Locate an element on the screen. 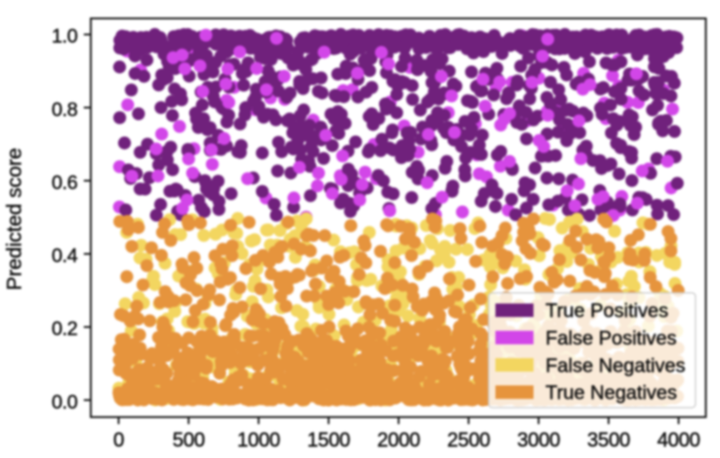  svg-text: 500 is located at coordinates (189, 440).